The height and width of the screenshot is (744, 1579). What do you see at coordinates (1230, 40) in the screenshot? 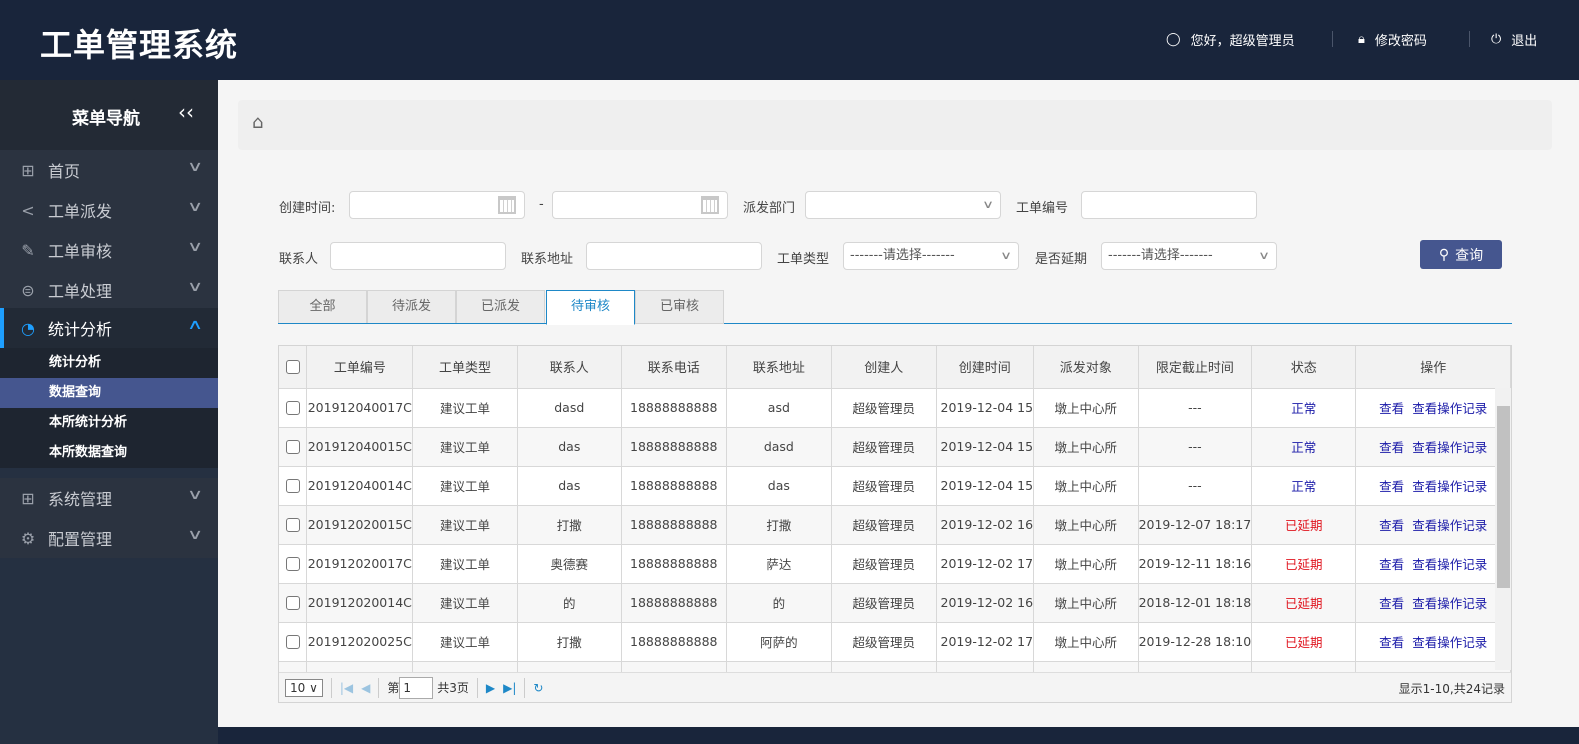
I see `user-greeting: ◯ 您好，超级管理员` at bounding box center [1230, 40].